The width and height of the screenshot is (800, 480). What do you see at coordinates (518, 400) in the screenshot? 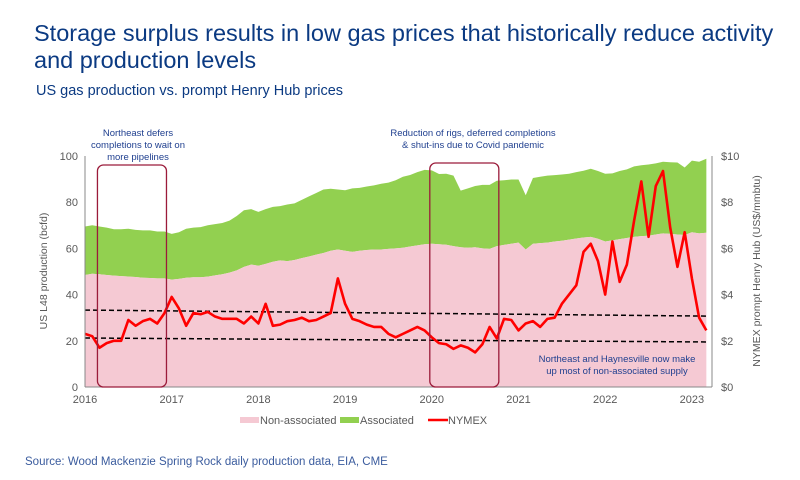
I see `x-tick-label: 2021` at bounding box center [518, 400].